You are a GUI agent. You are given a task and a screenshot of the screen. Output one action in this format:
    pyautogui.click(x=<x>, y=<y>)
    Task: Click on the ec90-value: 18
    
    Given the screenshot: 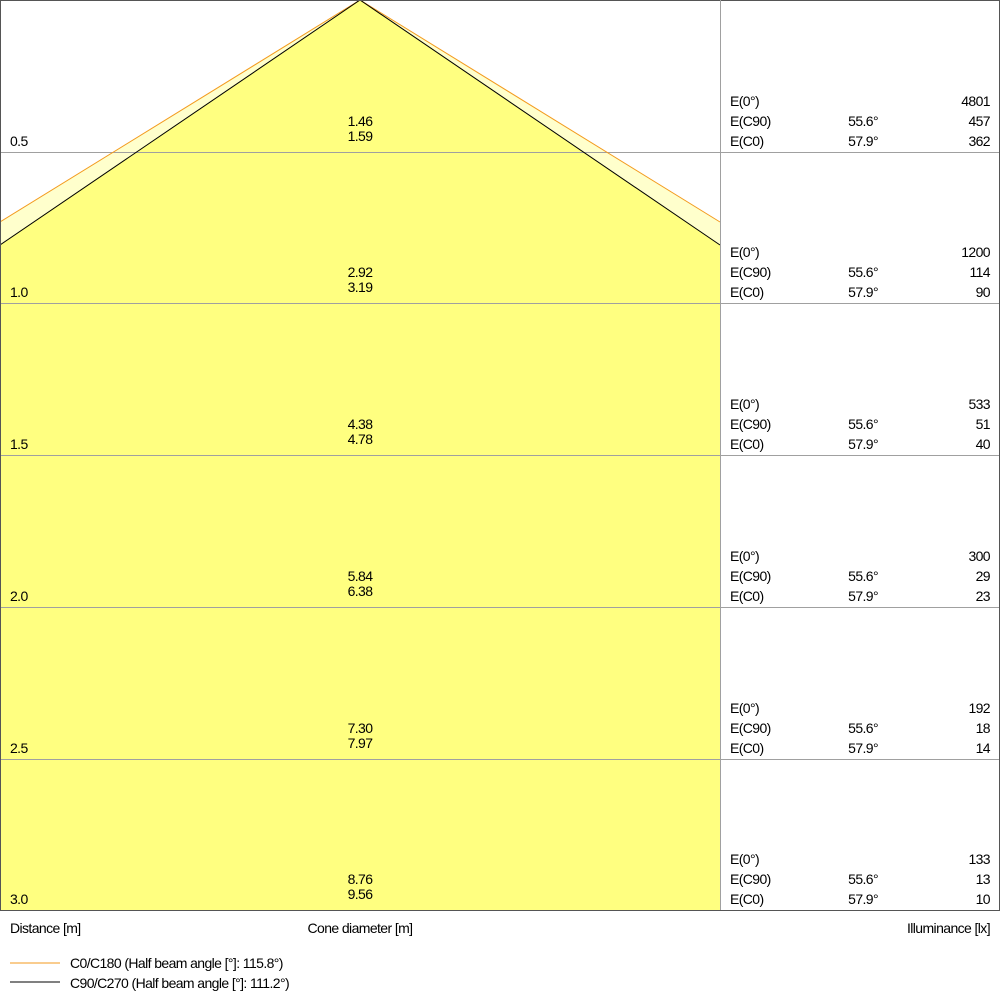 What is the action you would take?
    pyautogui.click(x=983, y=728)
    